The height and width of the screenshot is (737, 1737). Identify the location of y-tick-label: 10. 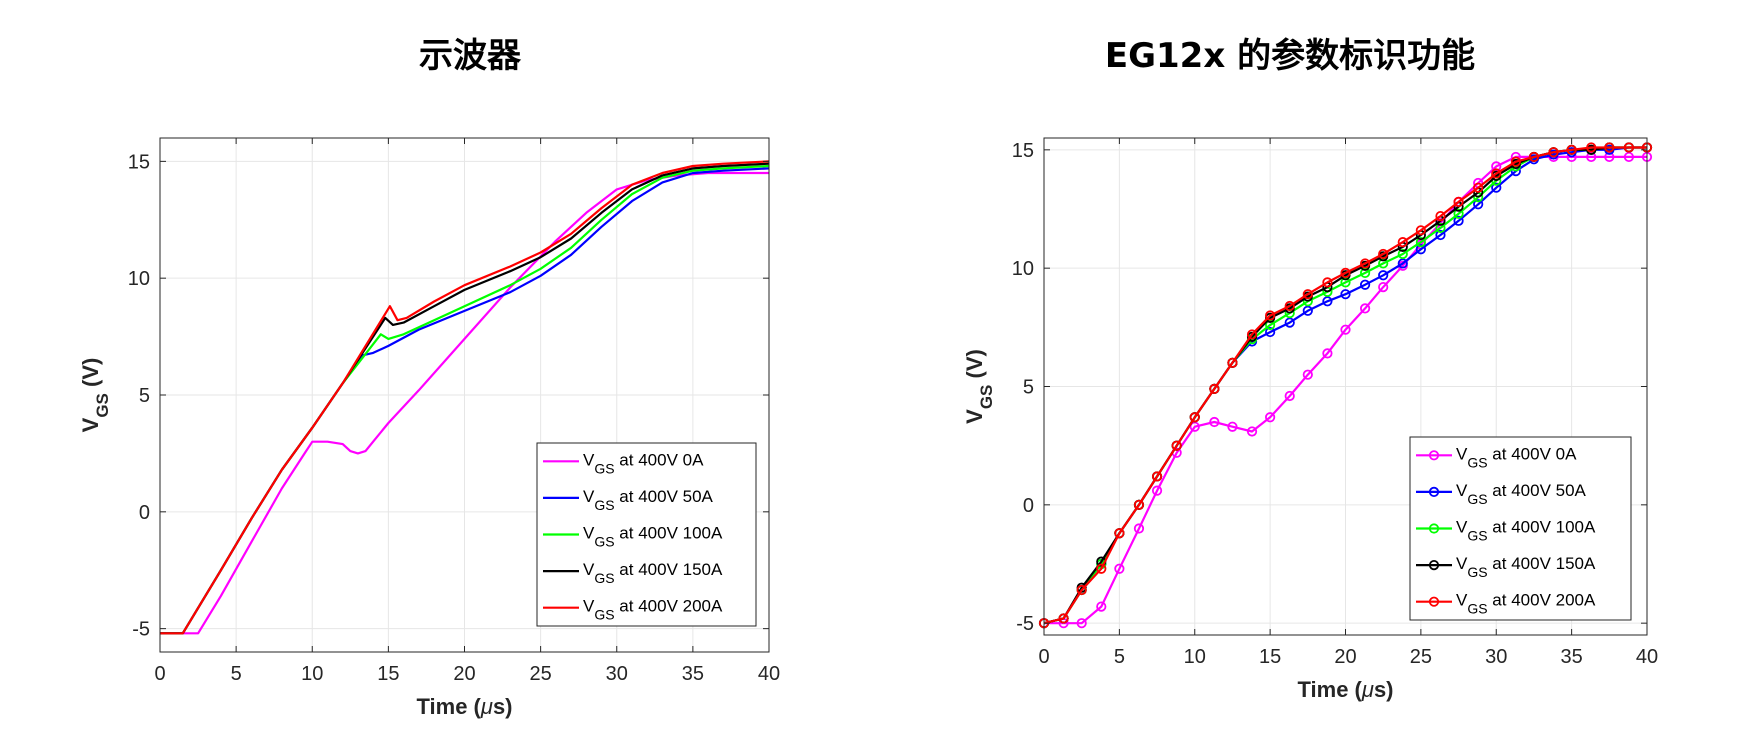
(139, 279).